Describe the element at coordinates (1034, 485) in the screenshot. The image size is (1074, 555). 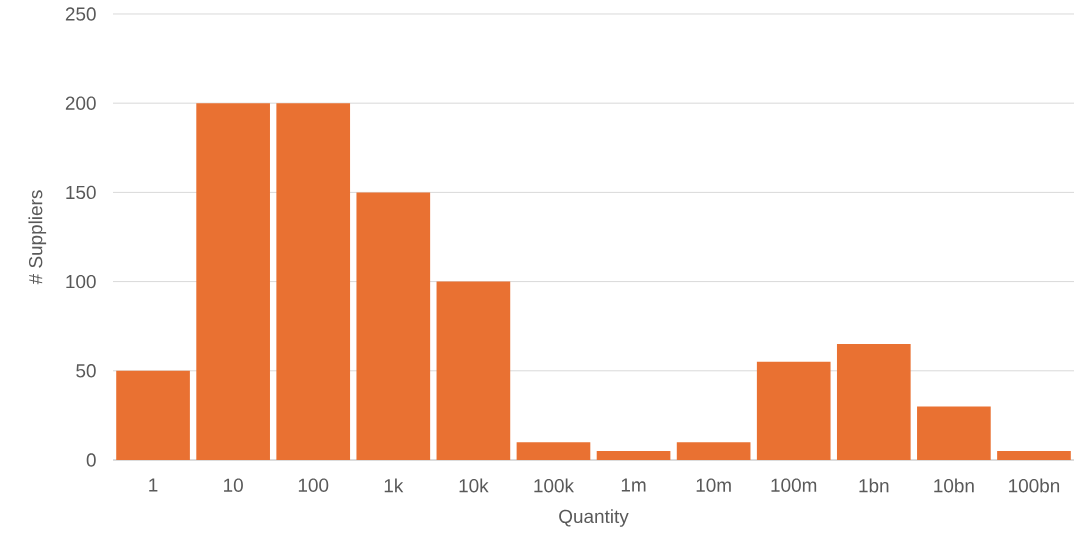
I see `x-tick-label: 100bn` at that location.